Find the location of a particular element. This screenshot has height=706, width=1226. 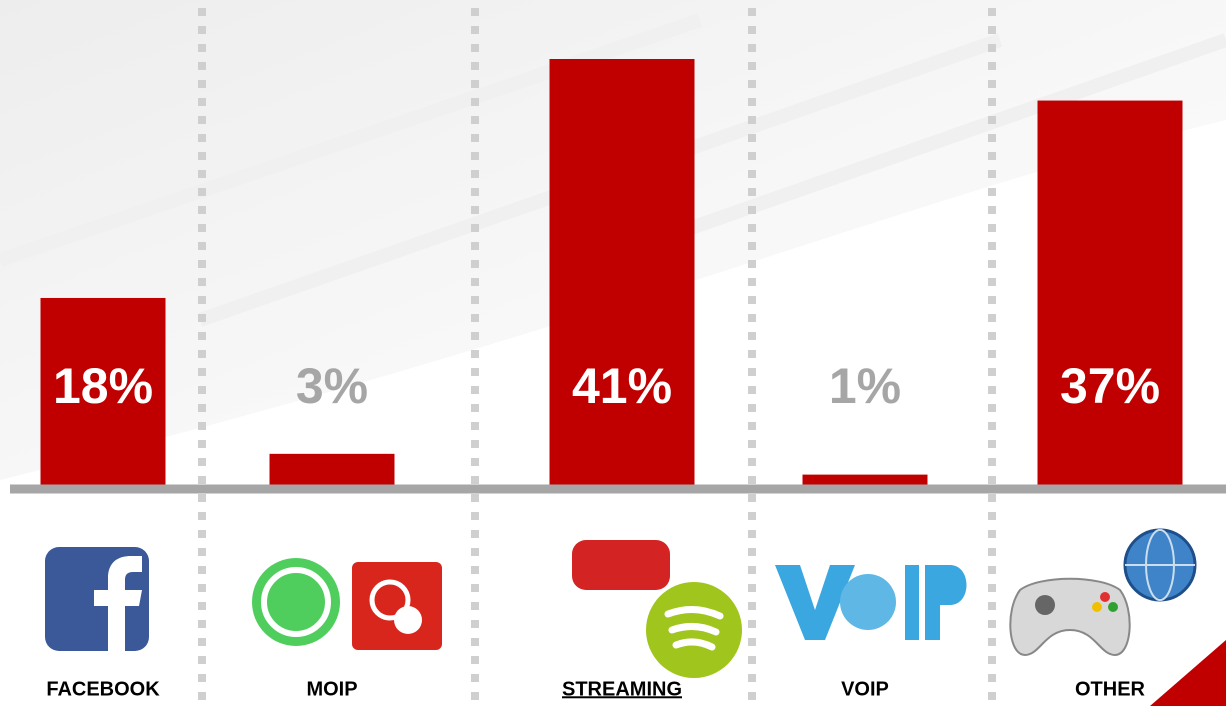

facebook-icon is located at coordinates (97, 599).